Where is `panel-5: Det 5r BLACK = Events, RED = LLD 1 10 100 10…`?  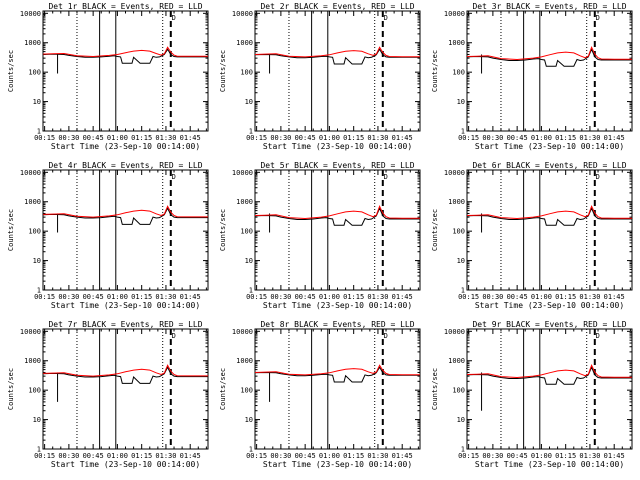 panel-5: Det 5r BLACK = Events, RED = LLD 1 10 100 10… is located at coordinates (320, 235).